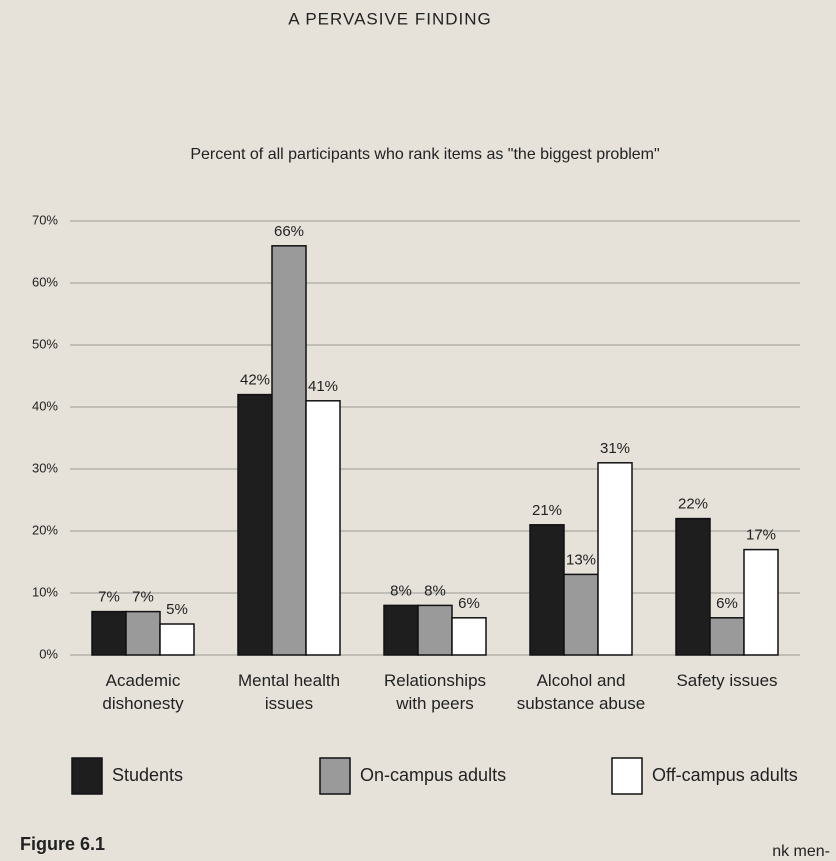 Image resolution: width=836 pixels, height=861 pixels. What do you see at coordinates (143, 692) in the screenshot?
I see `x-tick-label: Academic dishonesty` at bounding box center [143, 692].